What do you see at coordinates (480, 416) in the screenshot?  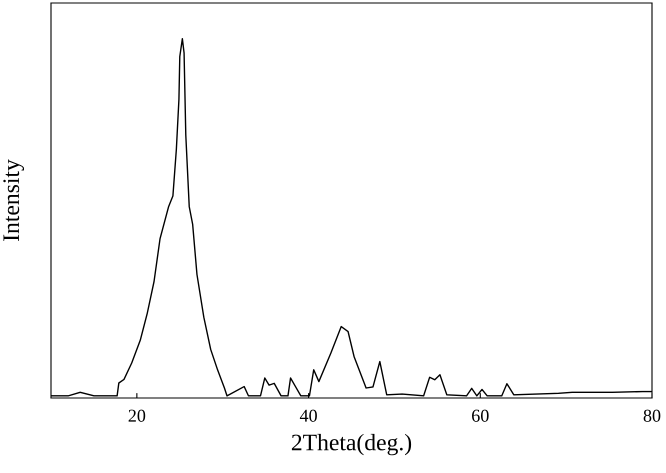 I see `x-tick-label: 60` at bounding box center [480, 416].